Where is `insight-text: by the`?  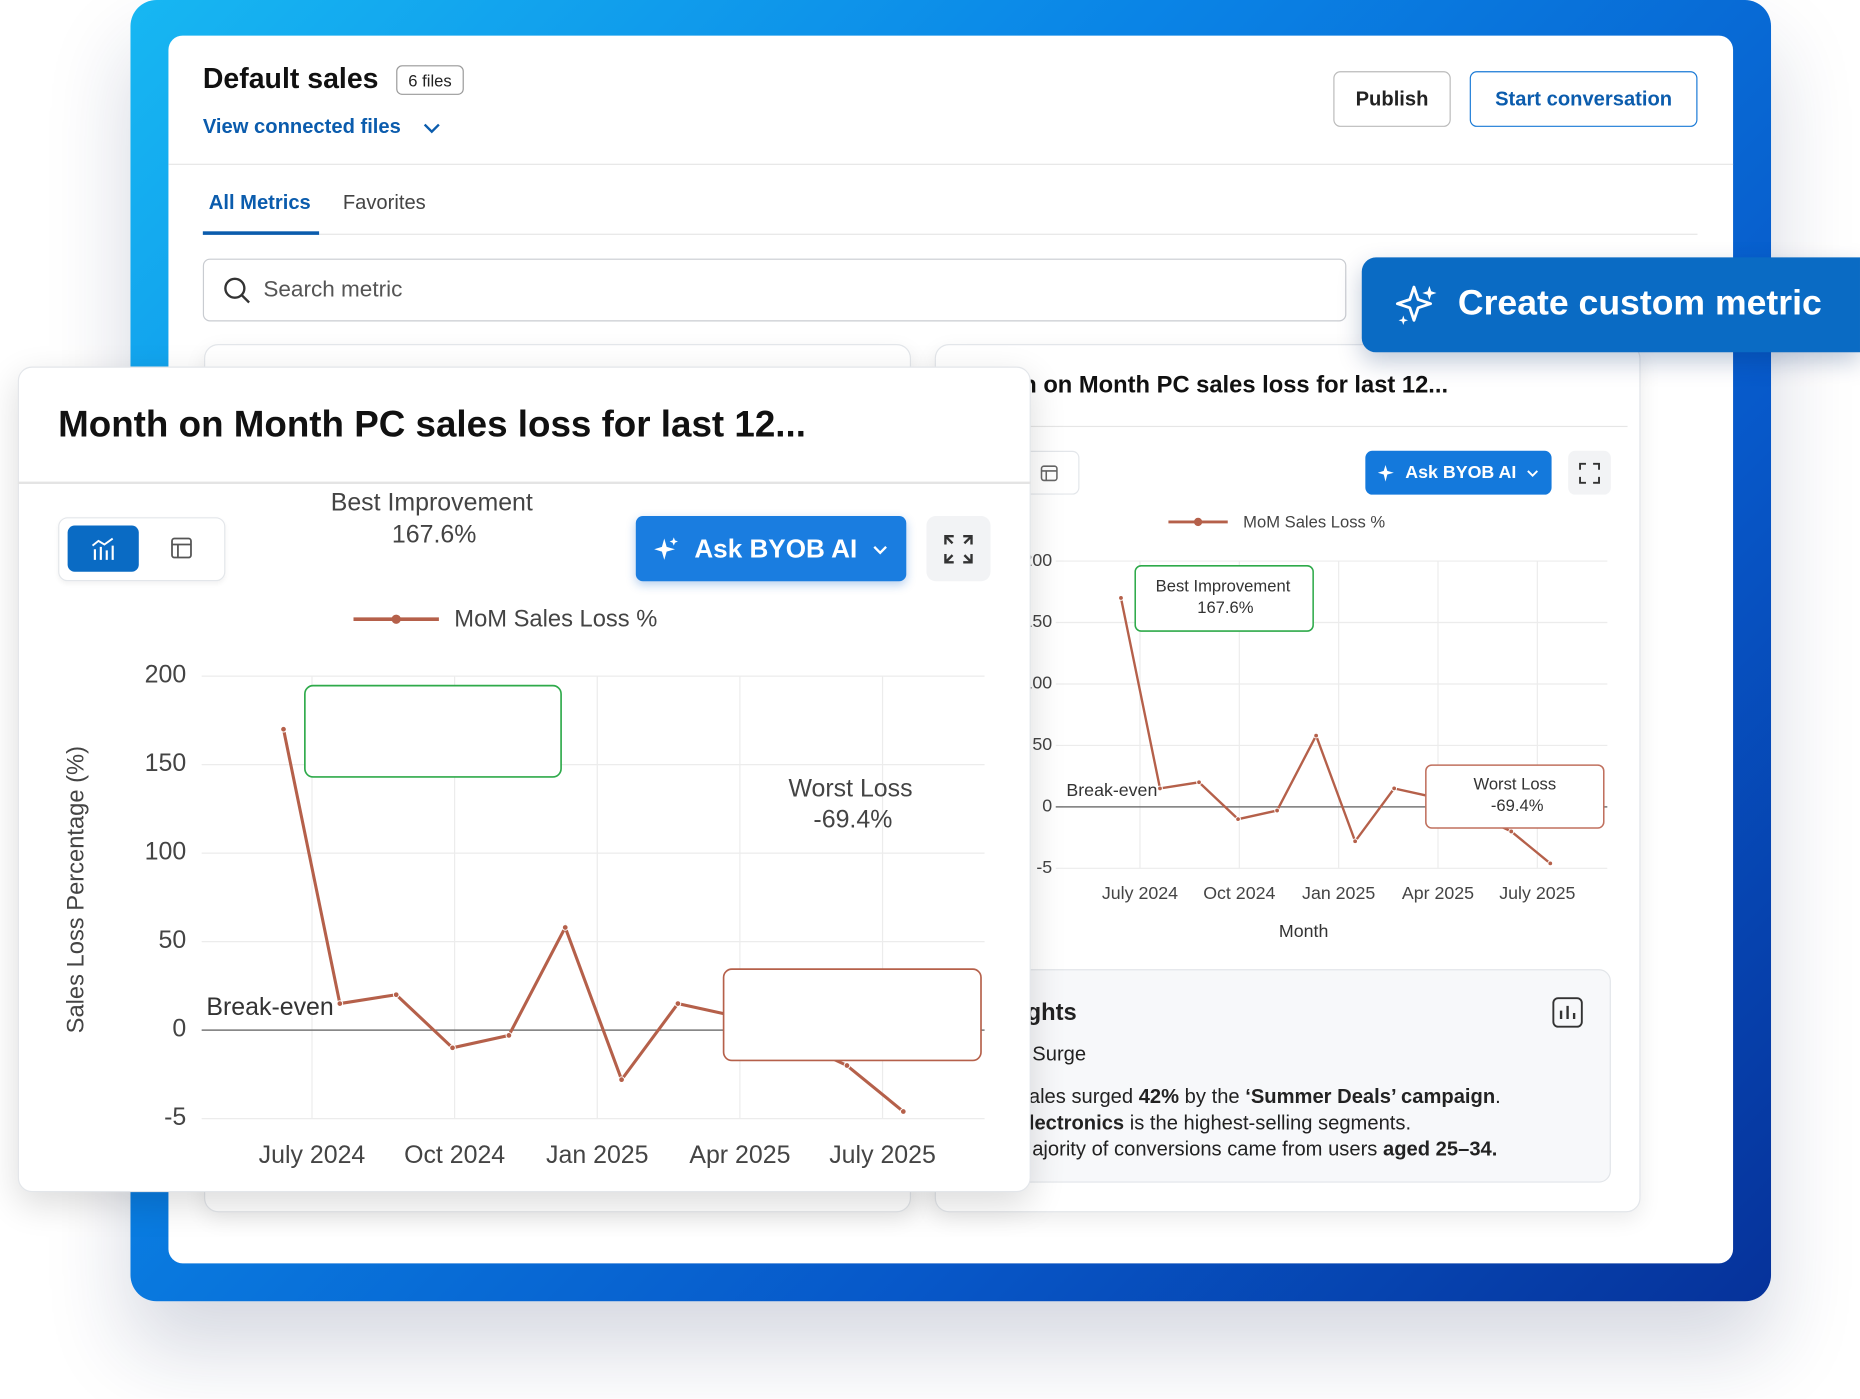
insight-text: by the is located at coordinates (1212, 1096).